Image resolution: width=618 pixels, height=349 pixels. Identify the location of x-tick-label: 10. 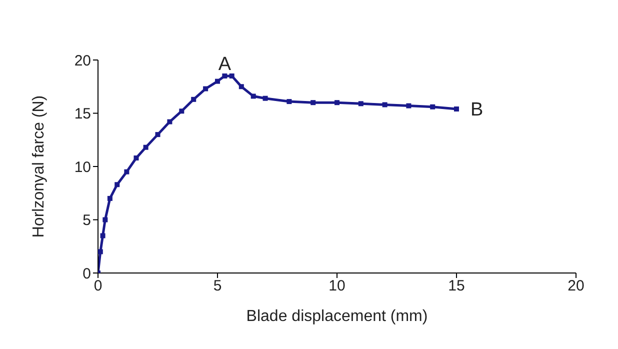
(337, 286).